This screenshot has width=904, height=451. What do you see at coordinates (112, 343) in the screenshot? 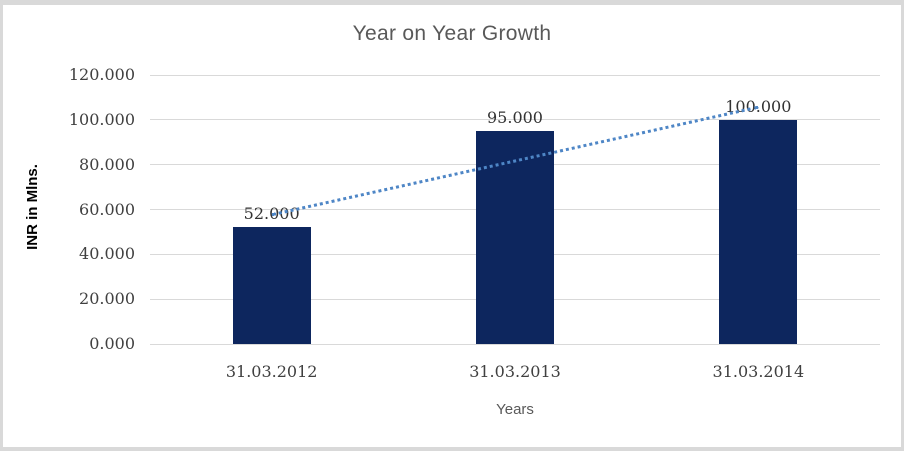
I see `y-tick-label: 0.000` at bounding box center [112, 343].